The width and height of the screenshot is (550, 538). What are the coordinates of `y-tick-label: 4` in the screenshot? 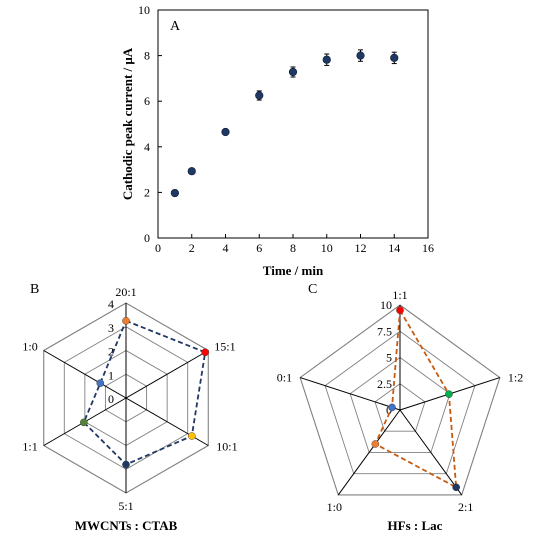 It's located at (147, 147).